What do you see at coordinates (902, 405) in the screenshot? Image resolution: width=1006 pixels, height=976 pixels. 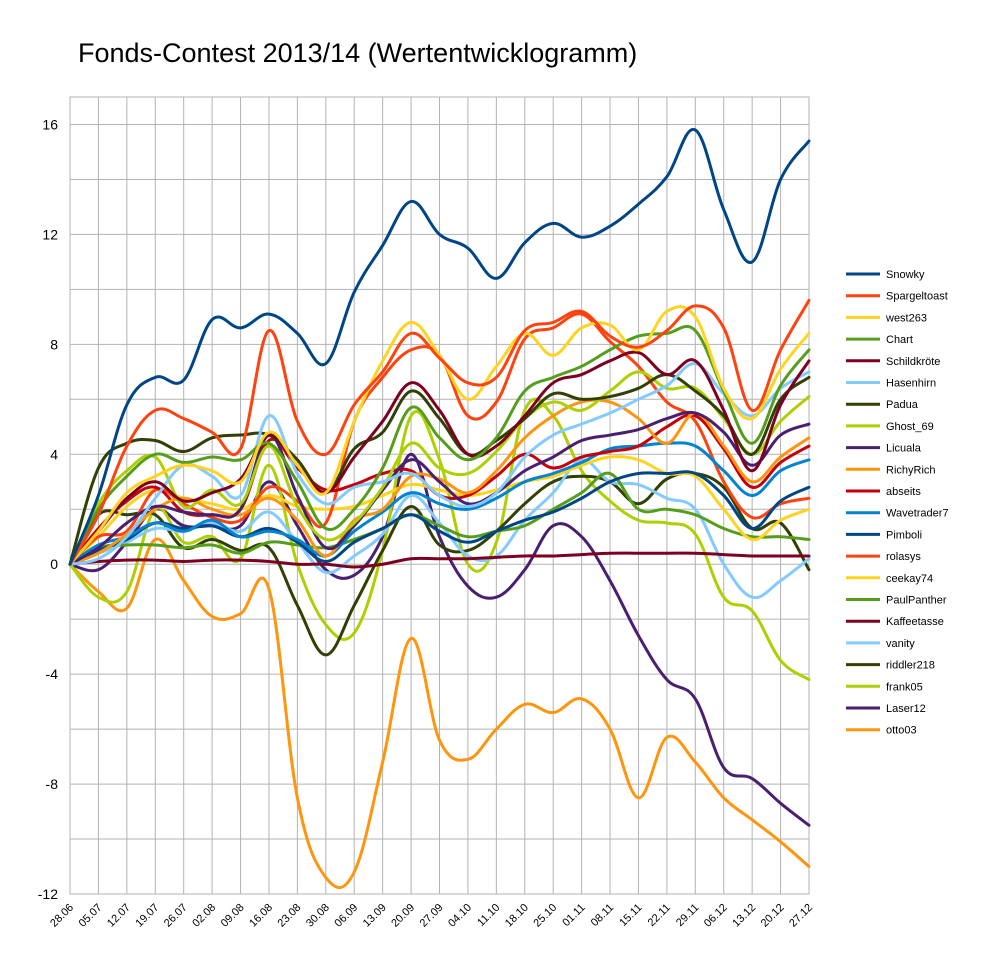 I see `legend-label: Padua` at bounding box center [902, 405].